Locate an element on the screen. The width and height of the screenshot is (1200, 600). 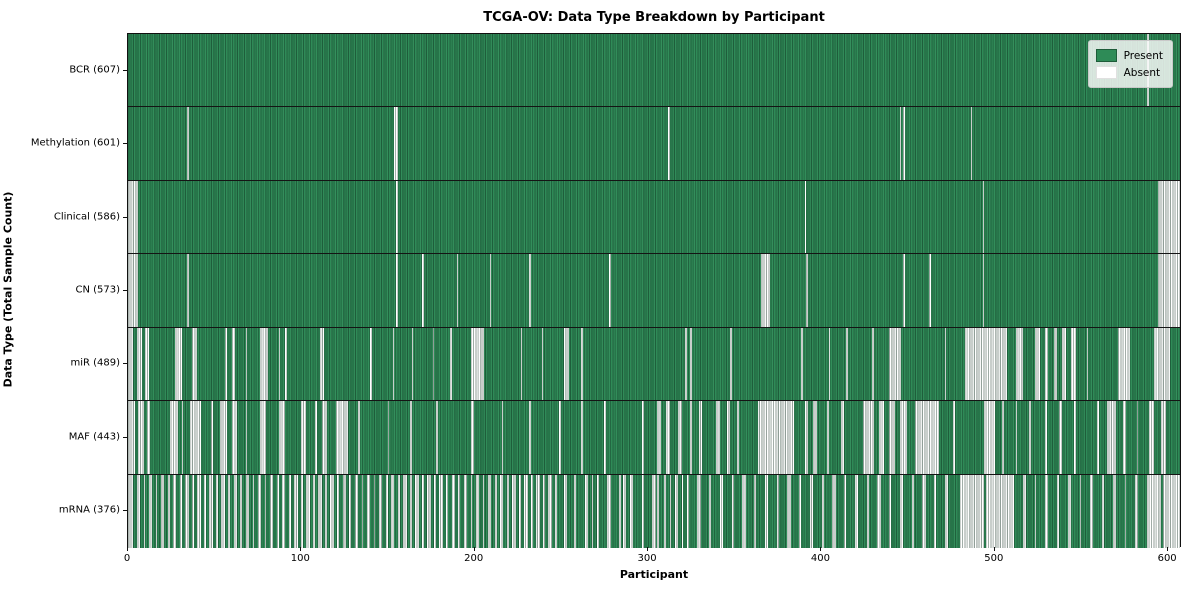
legend: Present Absent is located at coordinates (1130, 64).